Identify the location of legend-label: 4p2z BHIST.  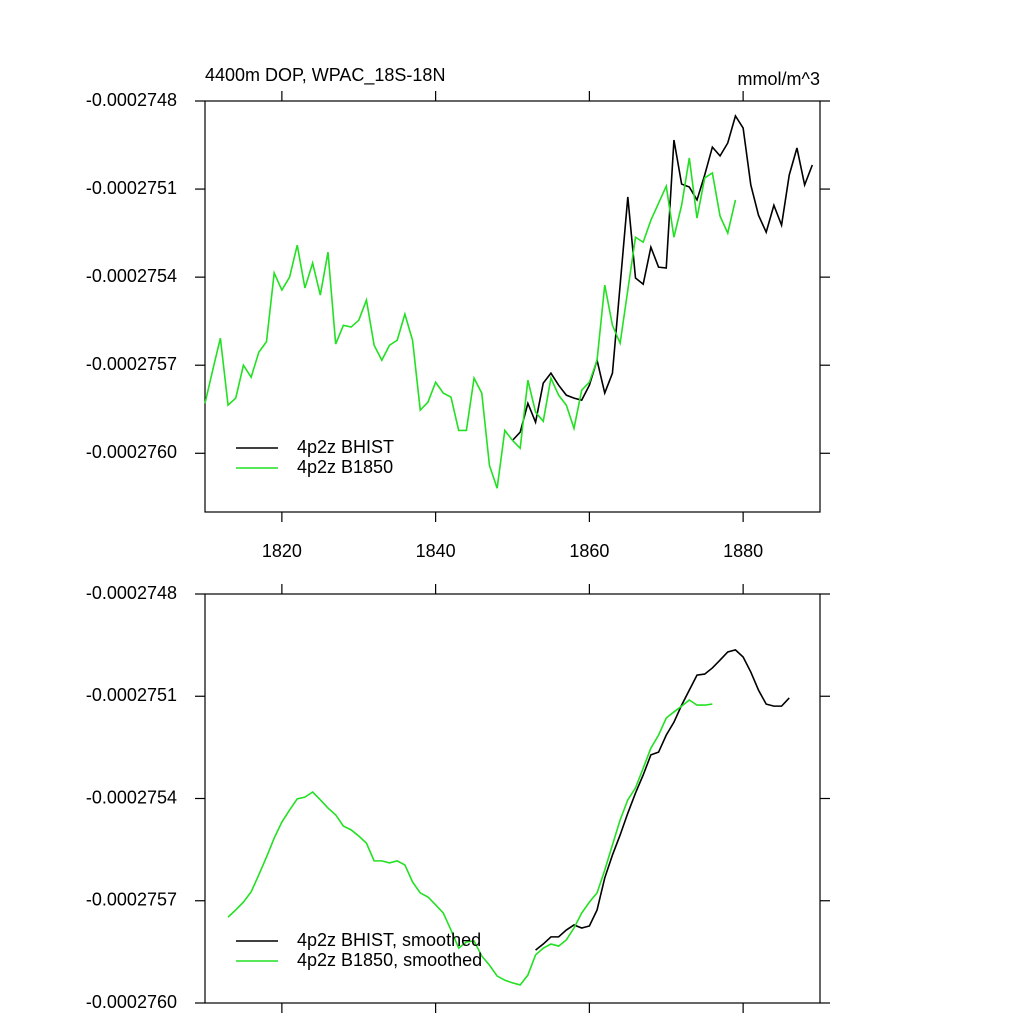
(345, 447).